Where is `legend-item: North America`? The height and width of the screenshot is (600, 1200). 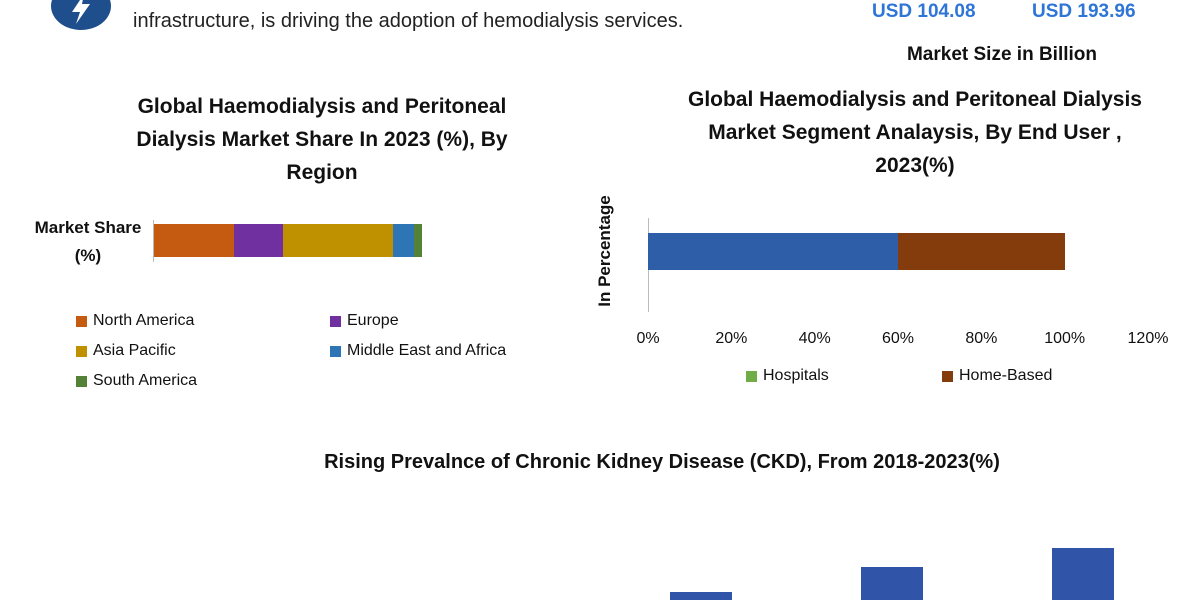
legend-item: North America is located at coordinates (135, 321).